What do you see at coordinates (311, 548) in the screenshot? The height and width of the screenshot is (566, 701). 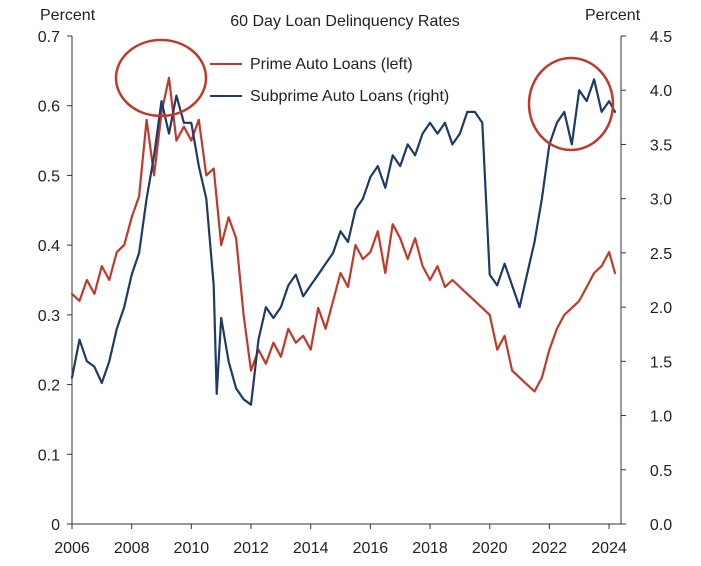 I see `x-tick-label: 2014` at bounding box center [311, 548].